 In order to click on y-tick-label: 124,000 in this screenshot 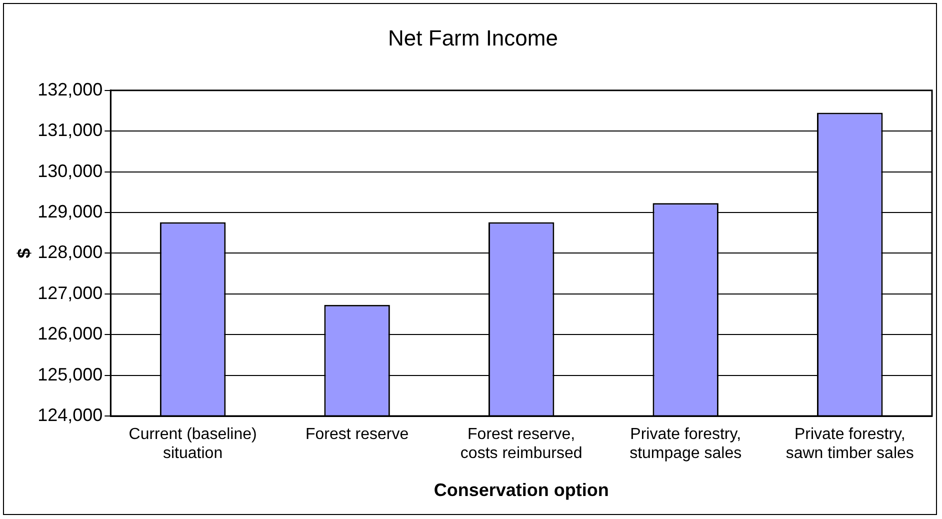, I will do `click(70, 414)`.